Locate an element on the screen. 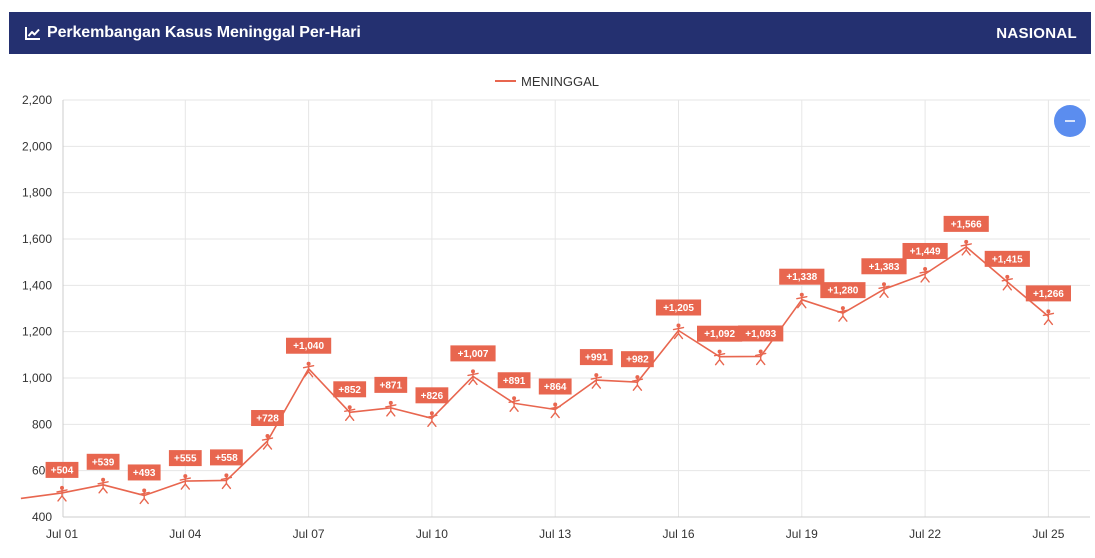 Image resolution: width=1095 pixels, height=558 pixels. data-label: +1,040 is located at coordinates (308, 346).